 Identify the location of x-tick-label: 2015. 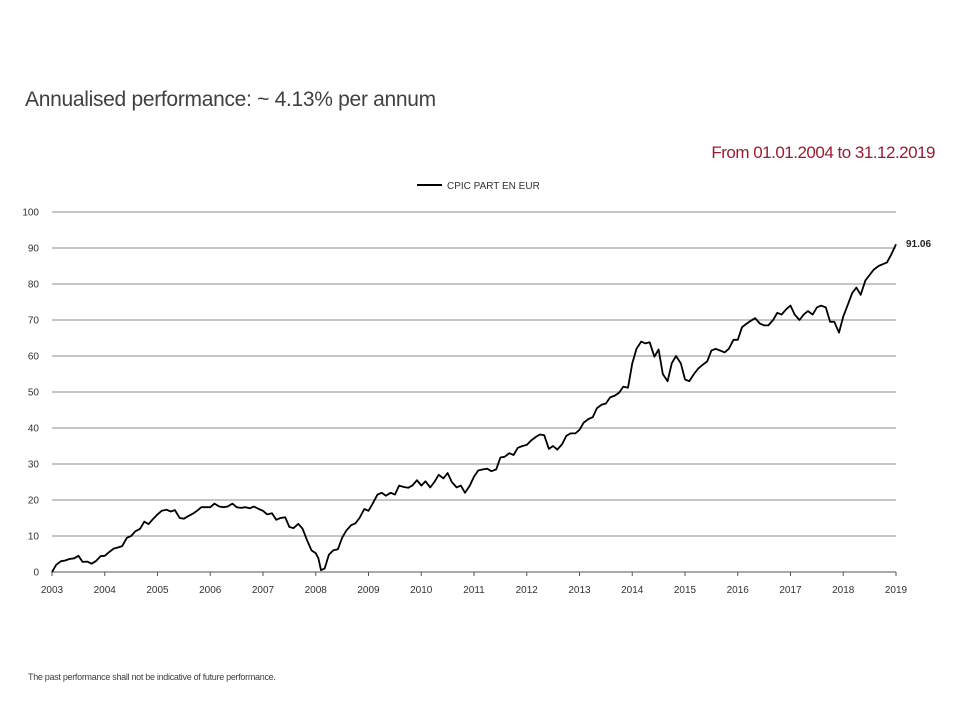
(685, 590).